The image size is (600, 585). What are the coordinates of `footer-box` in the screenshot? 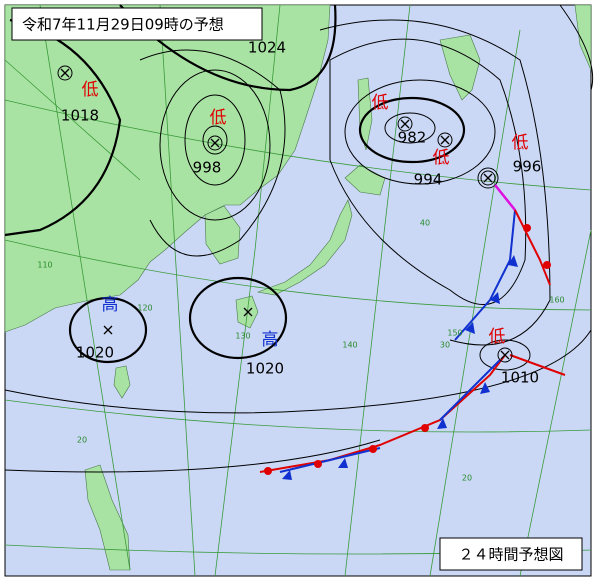 It's located at (511, 554).